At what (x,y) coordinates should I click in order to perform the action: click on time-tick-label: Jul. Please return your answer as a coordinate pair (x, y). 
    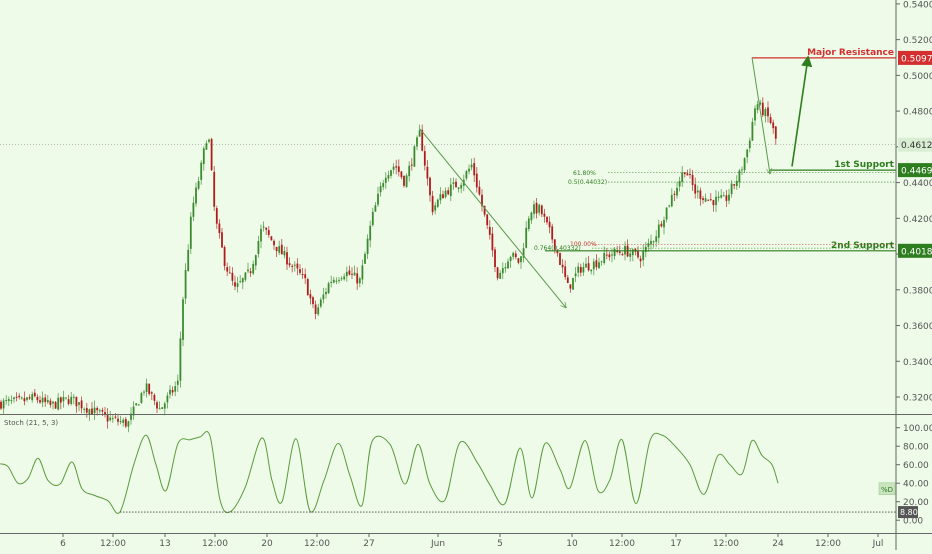
    Looking at the image, I should click on (878, 544).